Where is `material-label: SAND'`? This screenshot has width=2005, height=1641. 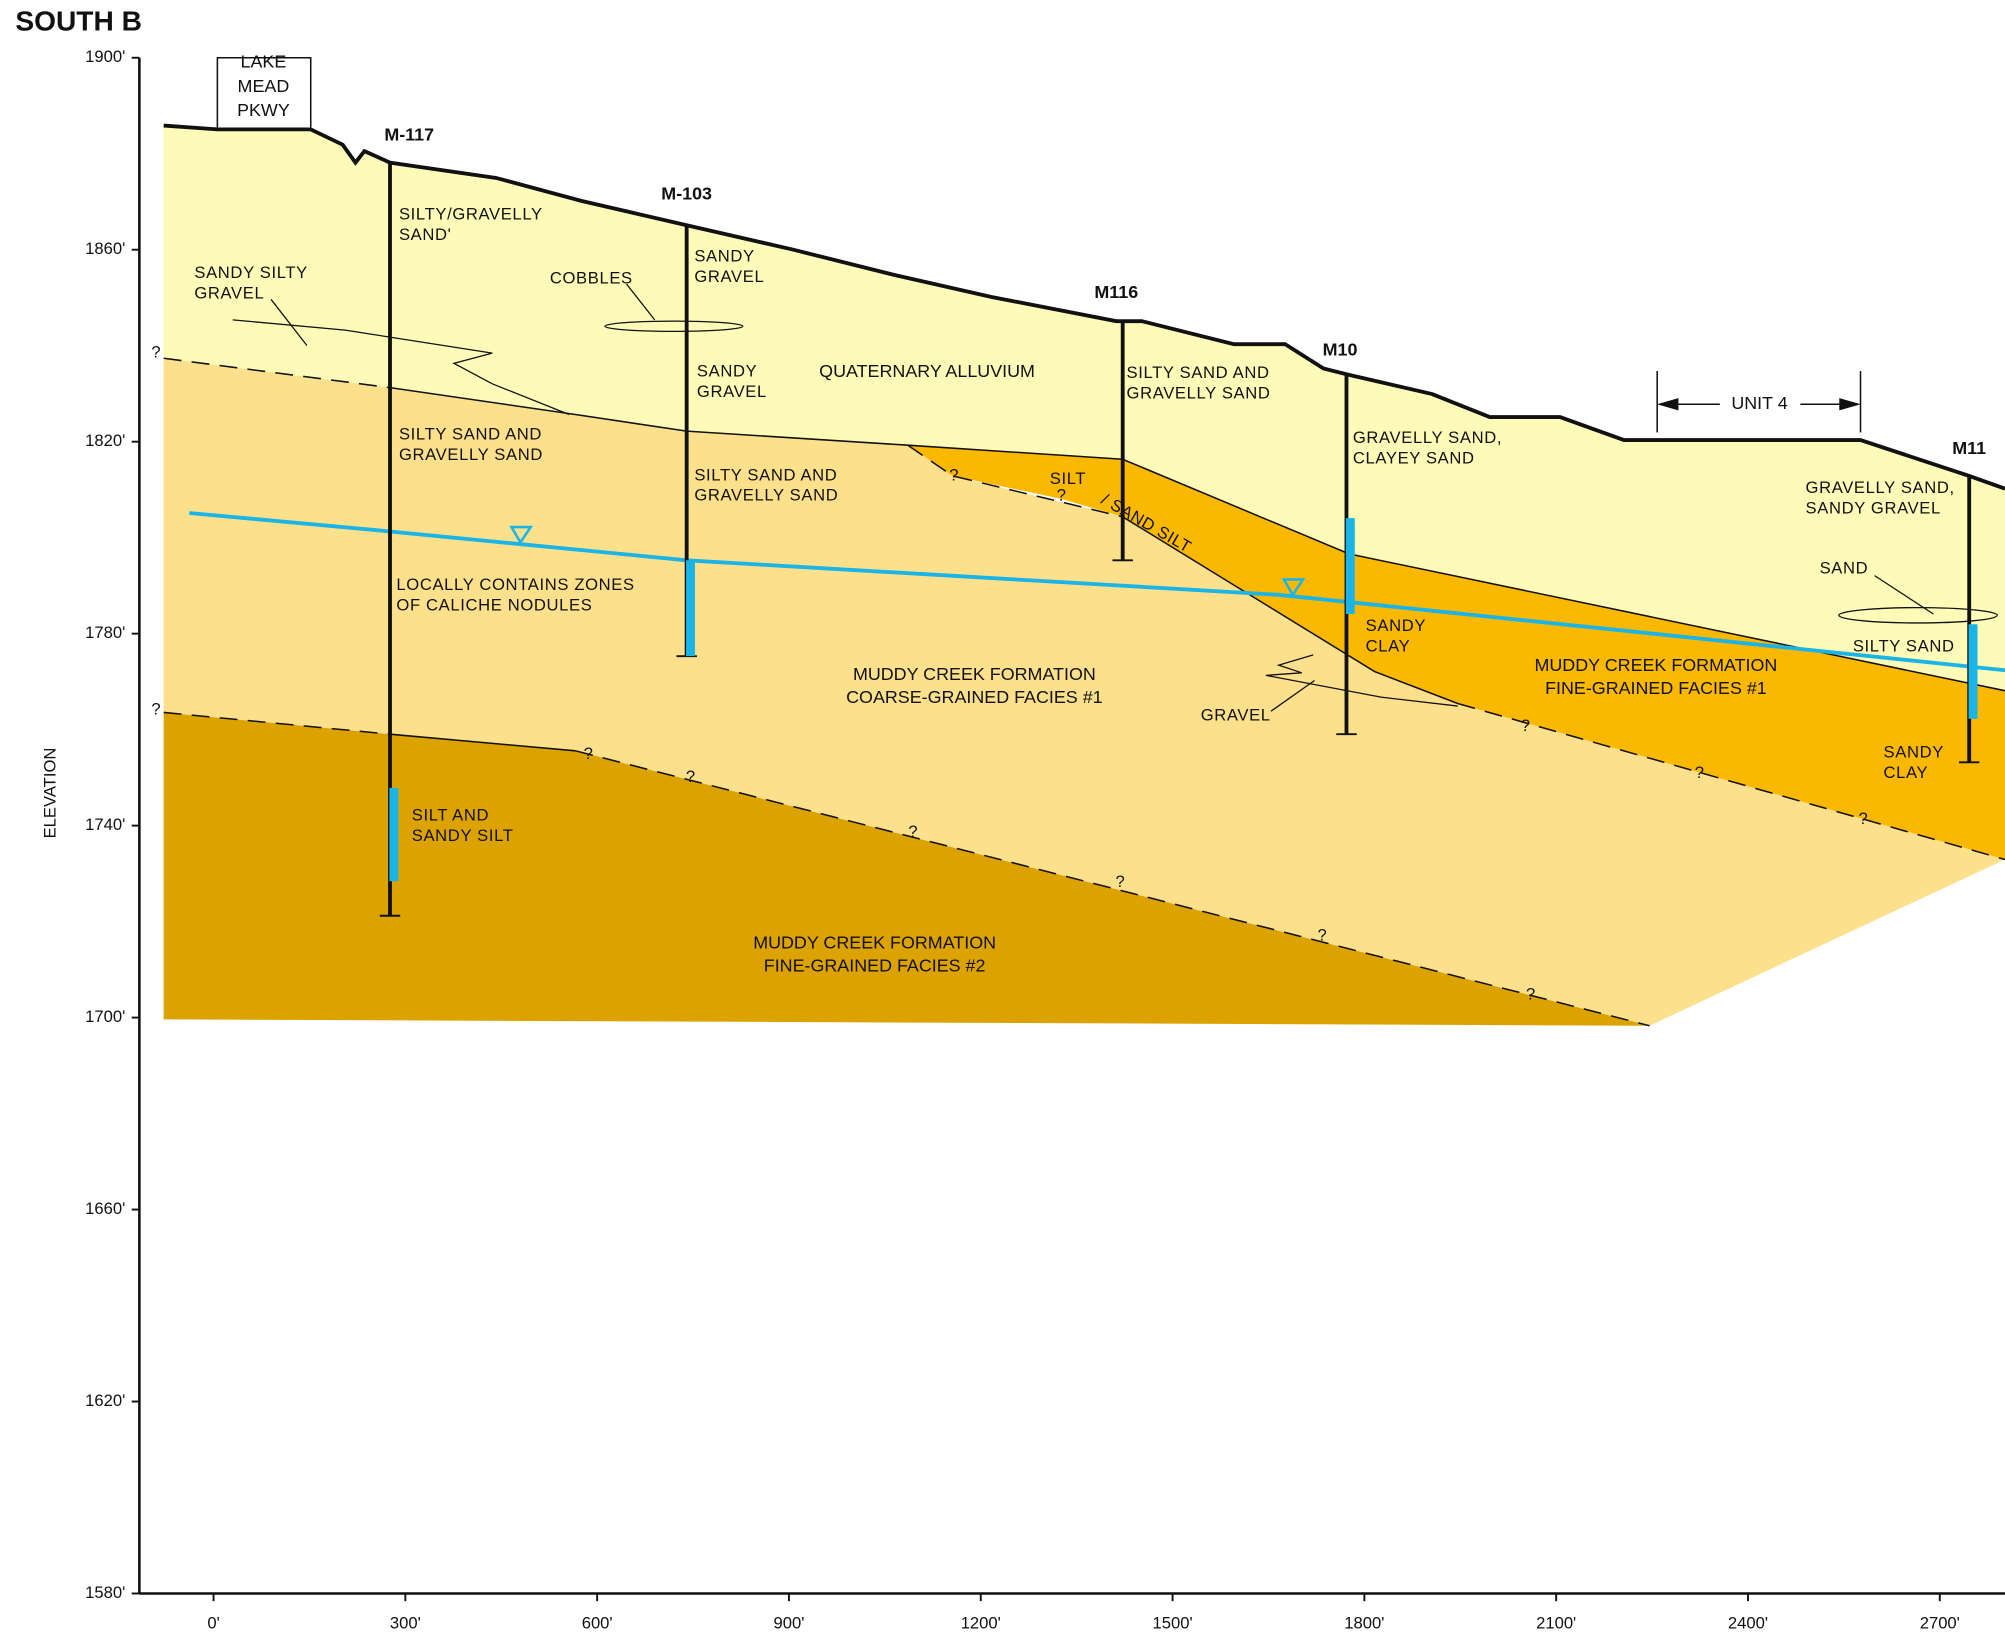
material-label: SAND' is located at coordinates (425, 234).